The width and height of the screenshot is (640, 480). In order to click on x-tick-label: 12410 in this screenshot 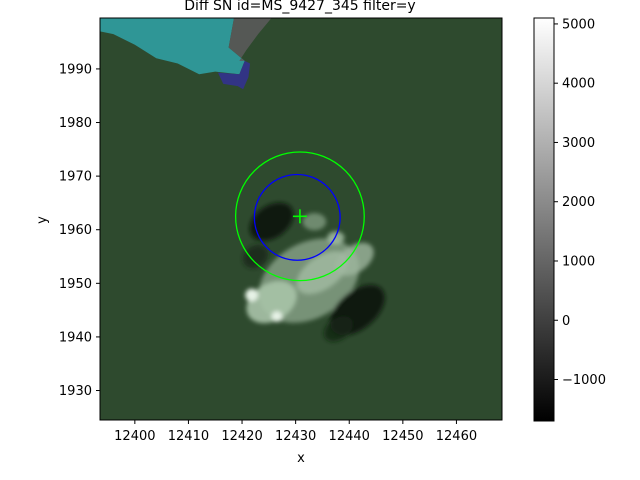, I will do `click(188, 436)`.